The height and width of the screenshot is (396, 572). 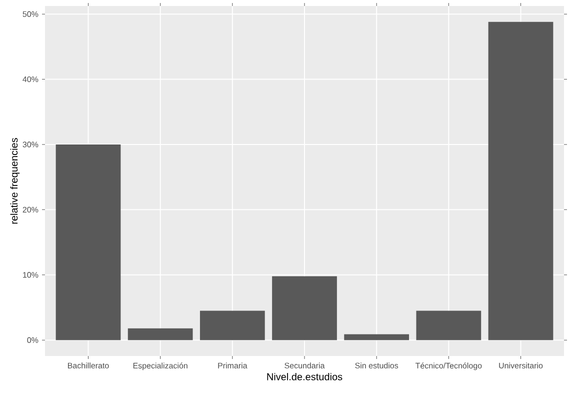 What do you see at coordinates (304, 365) in the screenshot?
I see `x-tick-label: Secundaria` at bounding box center [304, 365].